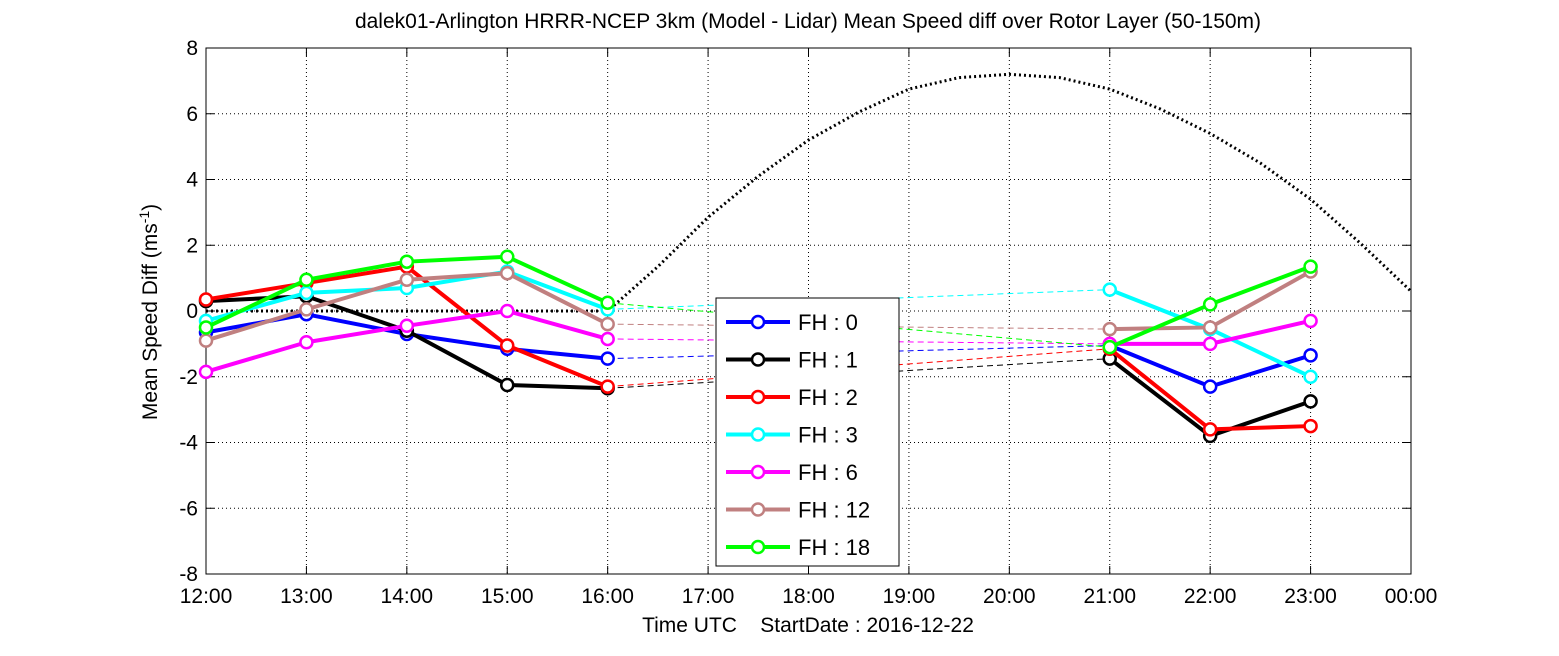  Describe the element at coordinates (1210, 596) in the screenshot. I see `x-tick-label: 22:00` at that location.